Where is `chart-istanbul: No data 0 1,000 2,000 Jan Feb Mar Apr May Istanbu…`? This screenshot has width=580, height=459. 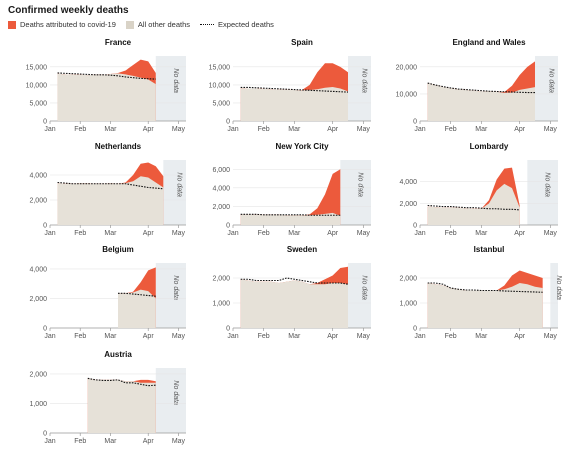
chart-istanbul: No data 0 1,000 2,000 Jan Feb Mar Apr May Istanbu… is located at coordinates (480, 292).